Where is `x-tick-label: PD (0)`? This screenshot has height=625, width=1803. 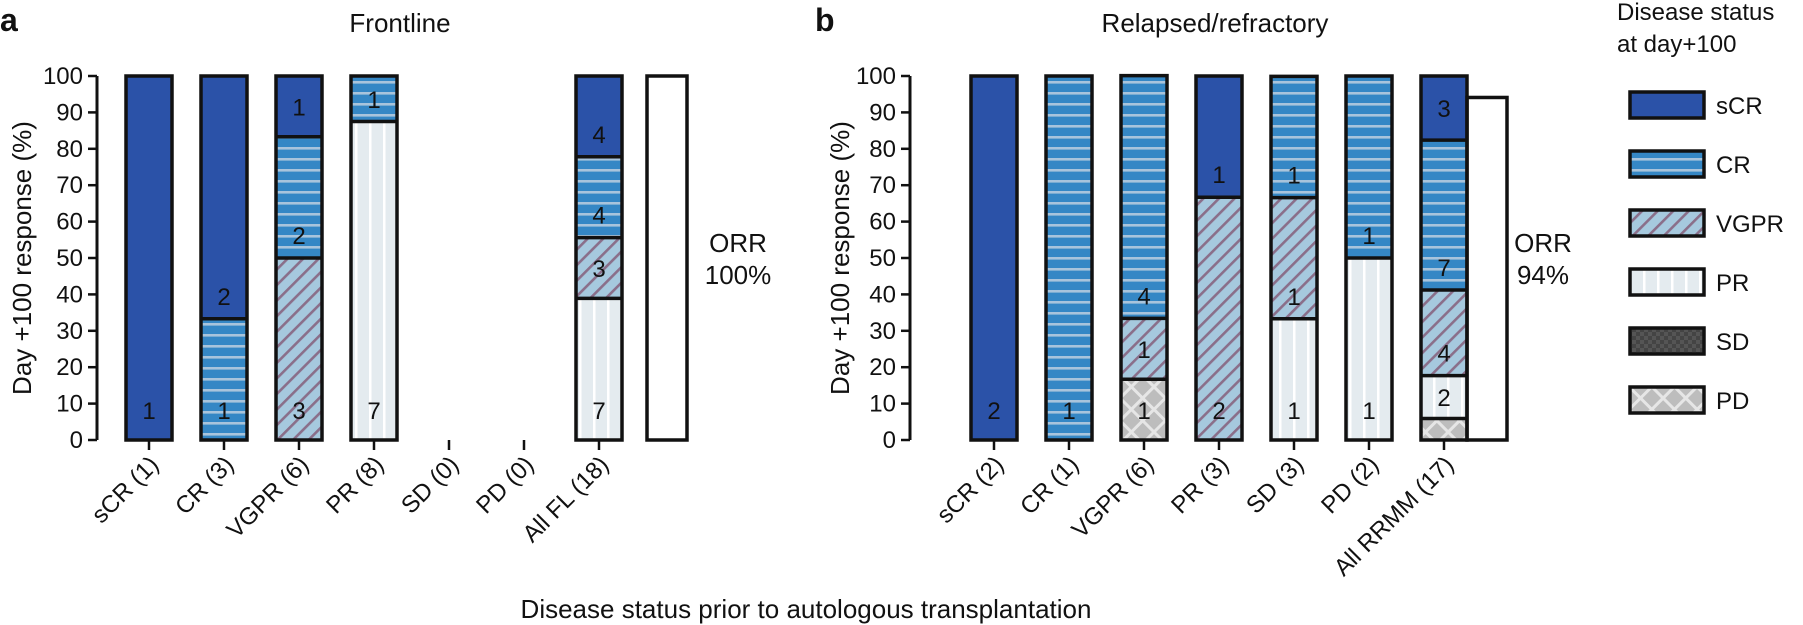 x-tick-label: PD (0) is located at coordinates (505, 485).